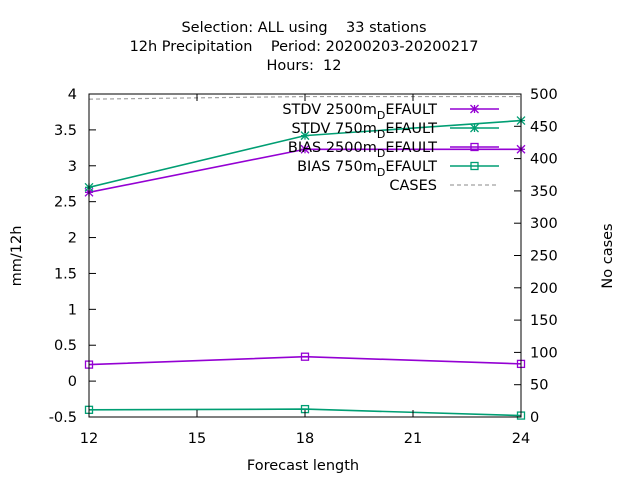 This screenshot has height=480, width=640. Describe the element at coordinates (413, 186) in the screenshot. I see `legend-label: CASES` at that location.